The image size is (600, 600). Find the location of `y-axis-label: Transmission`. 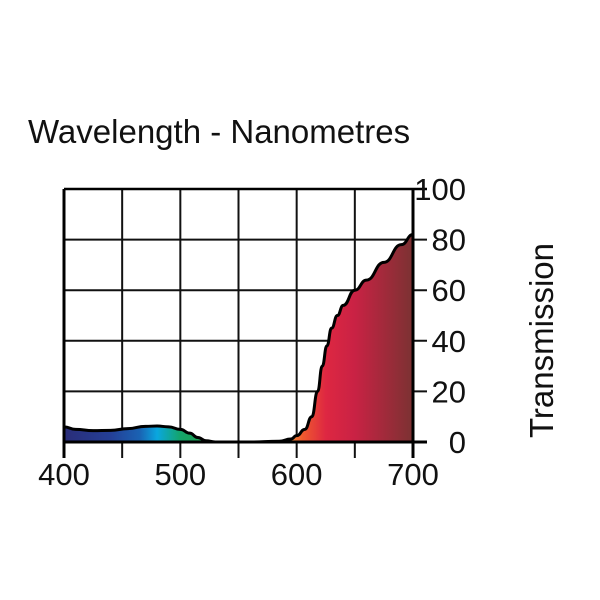

y-axis-label: Transmission is located at coordinates (541, 340).